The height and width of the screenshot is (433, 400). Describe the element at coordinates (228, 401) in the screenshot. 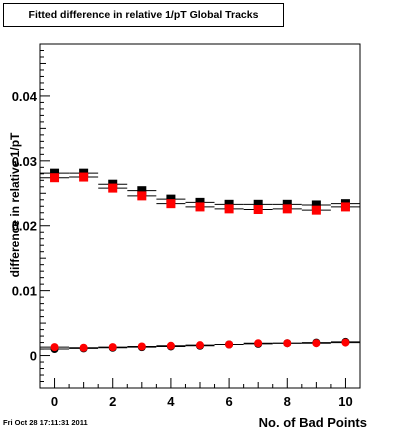

I see `x-tick-label: 6` at that location.